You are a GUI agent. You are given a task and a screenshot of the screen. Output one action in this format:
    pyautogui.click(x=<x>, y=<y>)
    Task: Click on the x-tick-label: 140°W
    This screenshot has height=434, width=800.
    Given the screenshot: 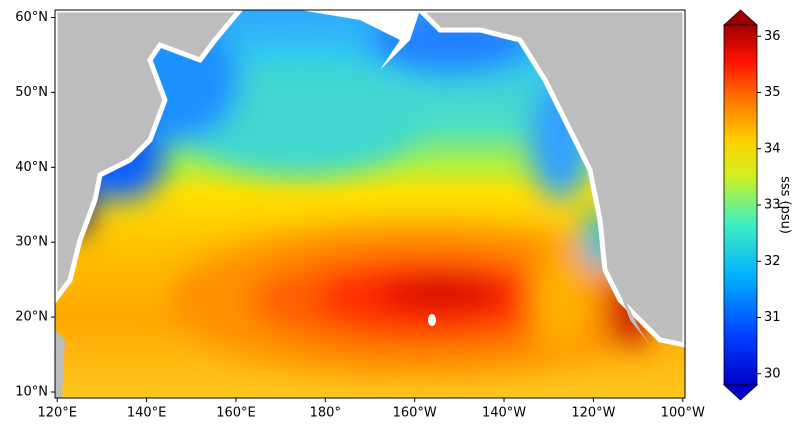 What is the action you would take?
    pyautogui.click(x=504, y=413)
    